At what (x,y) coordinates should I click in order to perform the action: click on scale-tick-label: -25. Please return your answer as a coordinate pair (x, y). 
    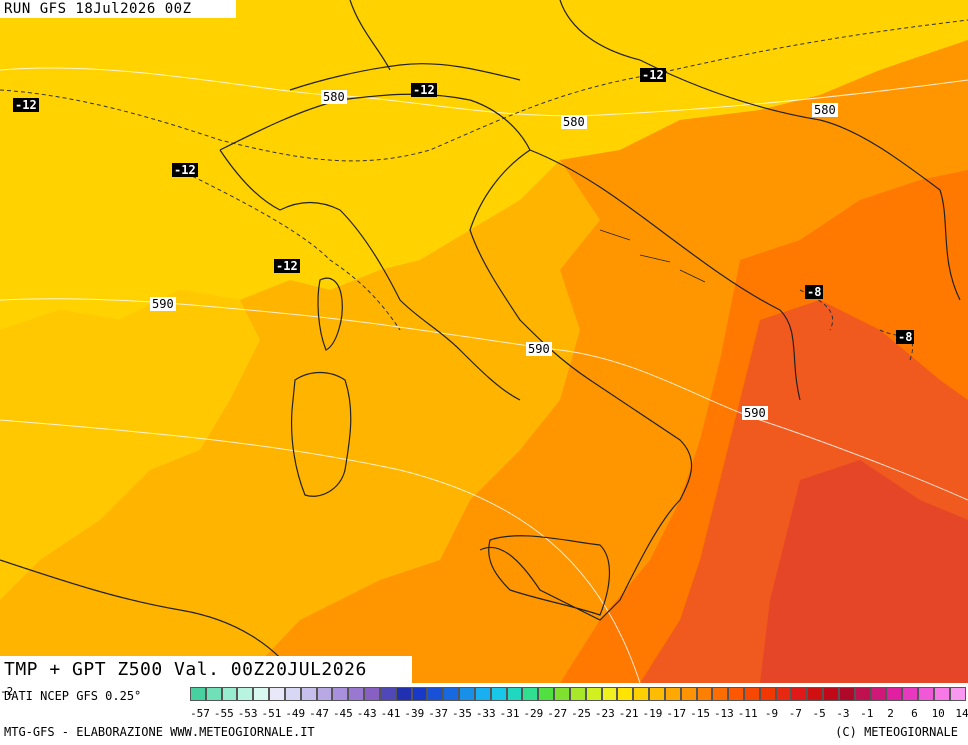
    Looking at the image, I should click on (581, 713).